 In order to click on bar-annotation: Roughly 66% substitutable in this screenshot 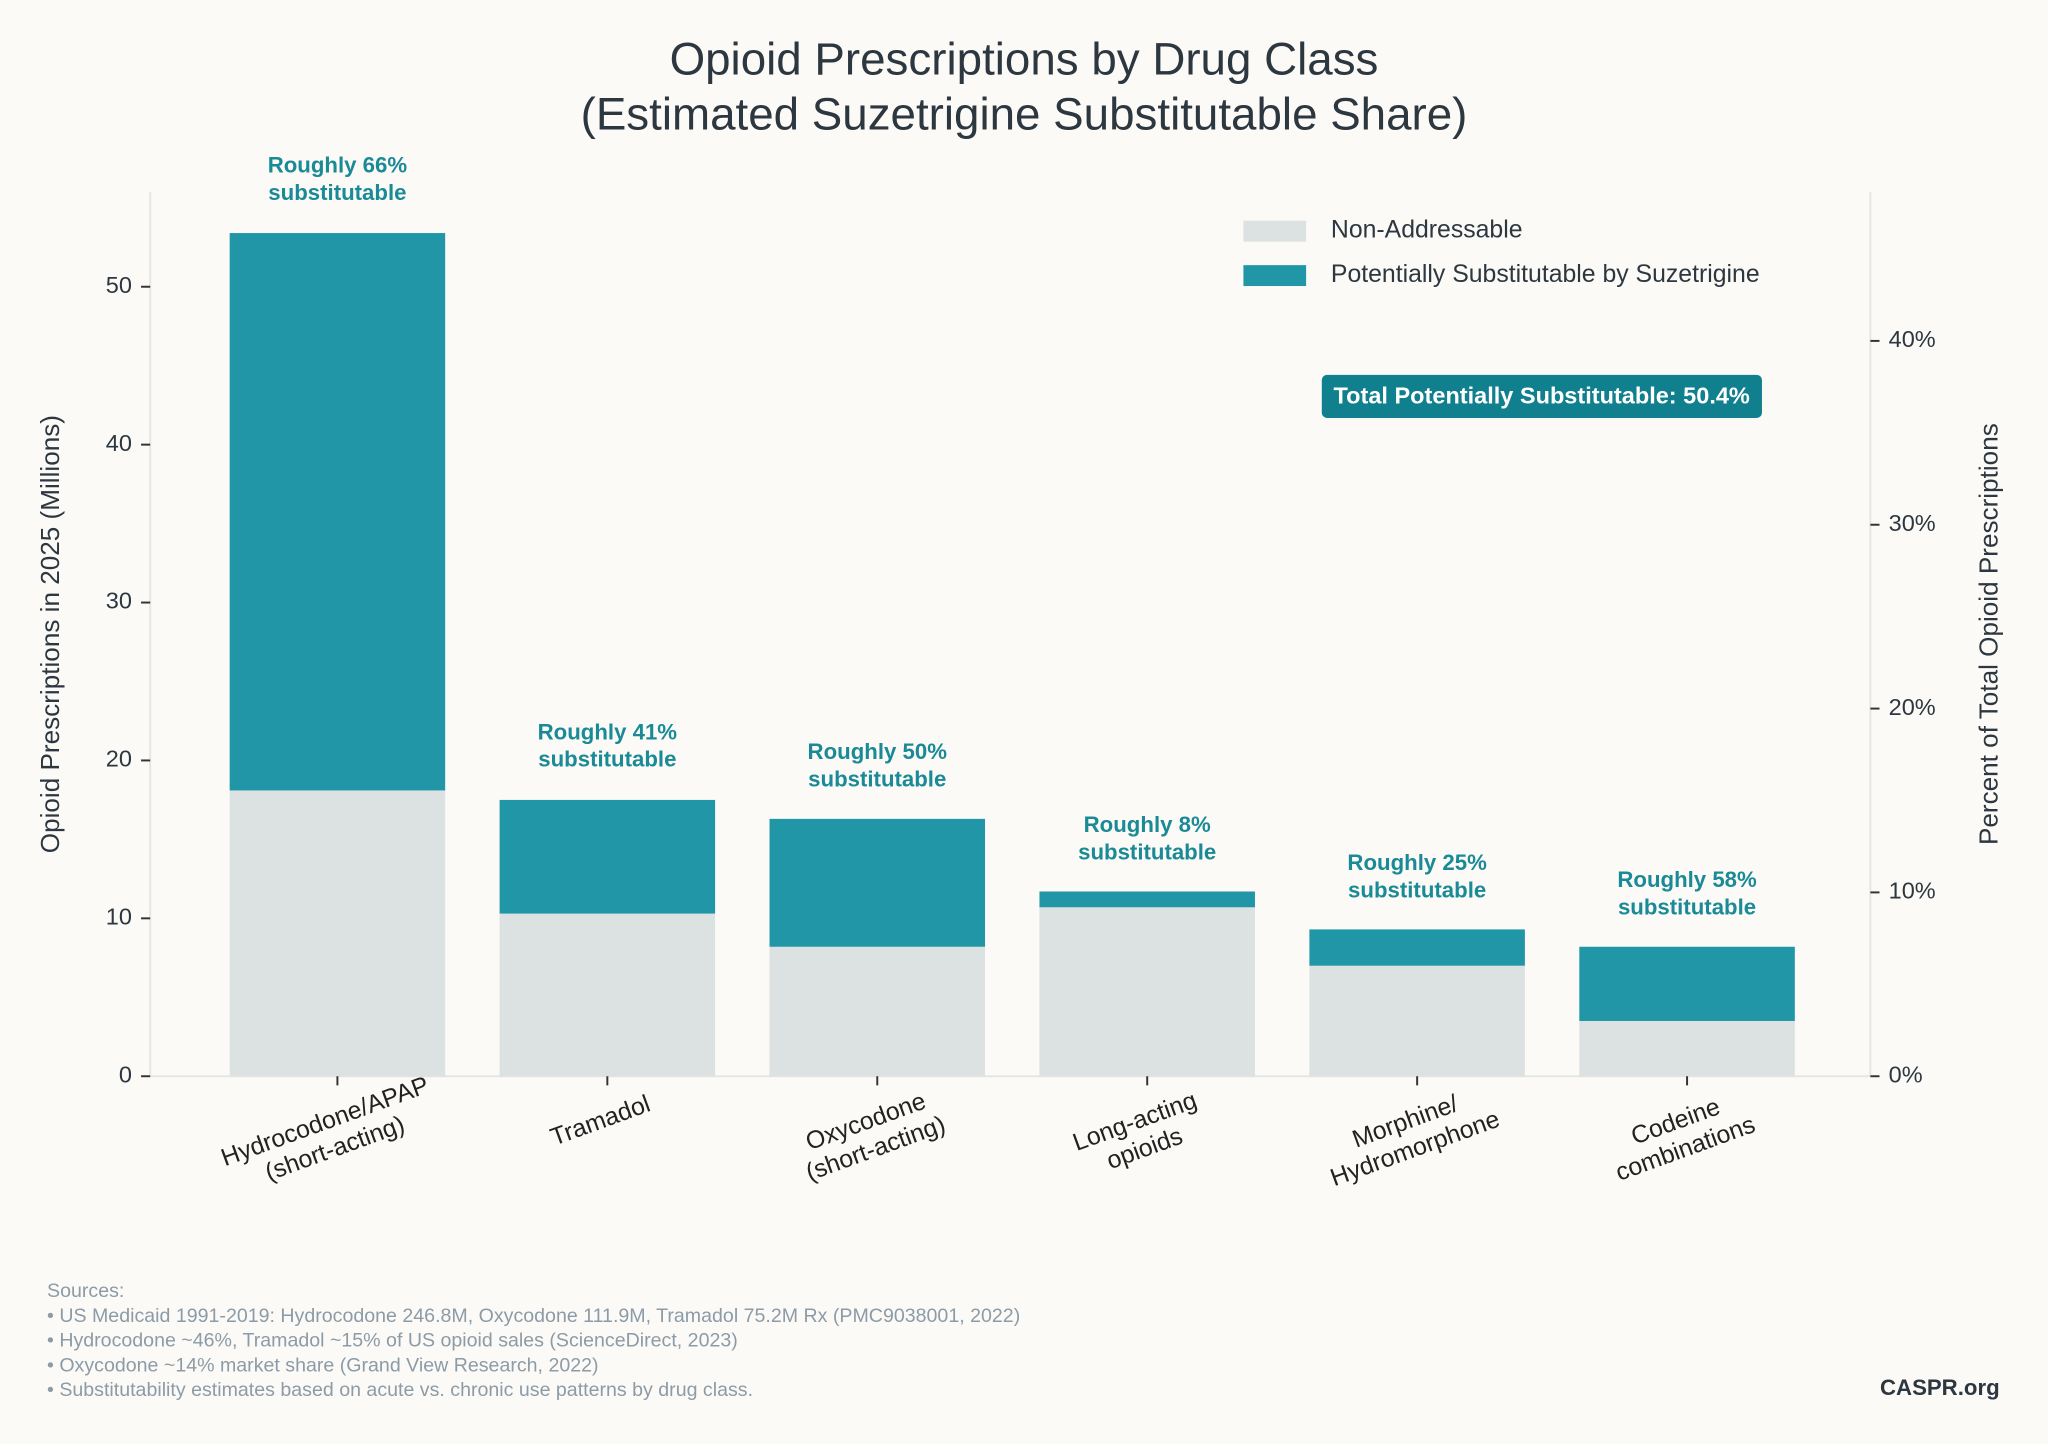, I will do `click(337, 179)`.